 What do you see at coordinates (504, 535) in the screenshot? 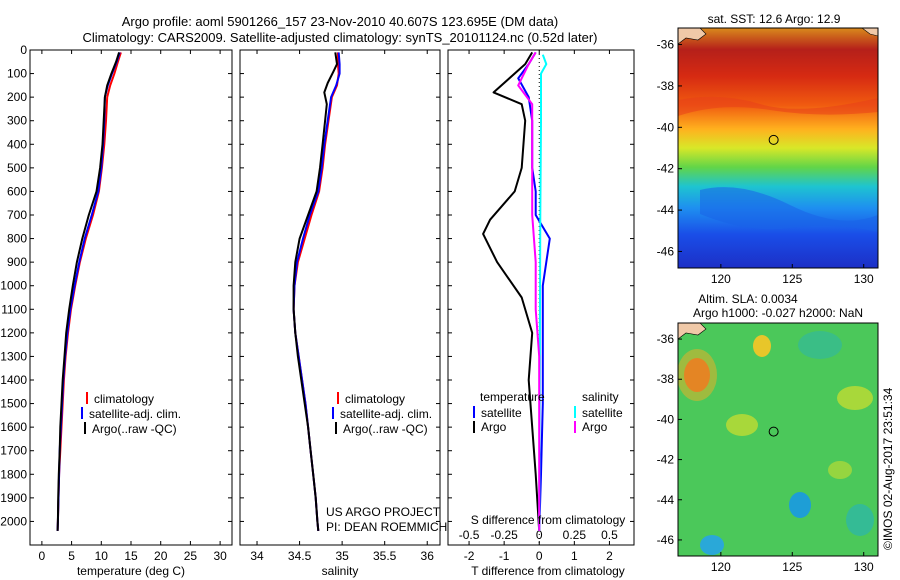
I see `difference-top-tick-label: -0.25` at bounding box center [504, 535].